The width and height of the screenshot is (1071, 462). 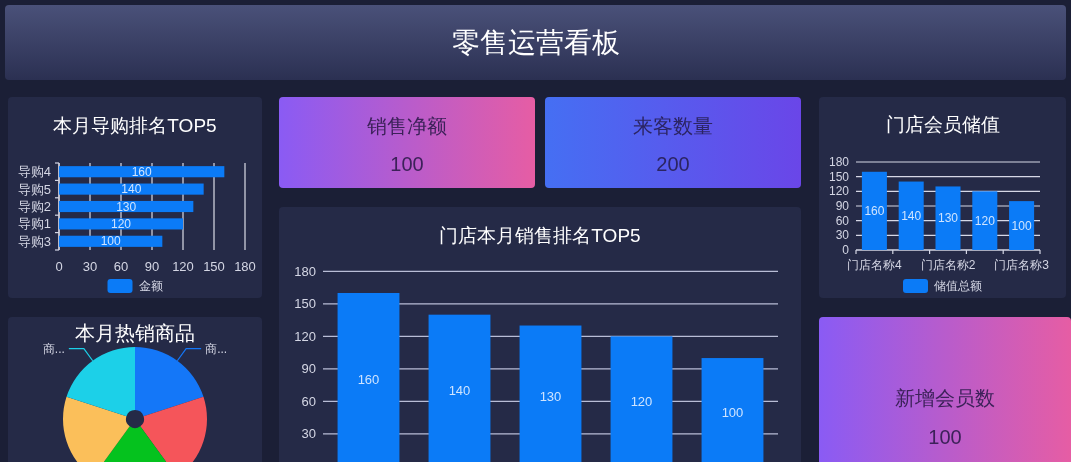 What do you see at coordinates (945, 398) in the screenshot?
I see `text: 新增会员数` at bounding box center [945, 398].